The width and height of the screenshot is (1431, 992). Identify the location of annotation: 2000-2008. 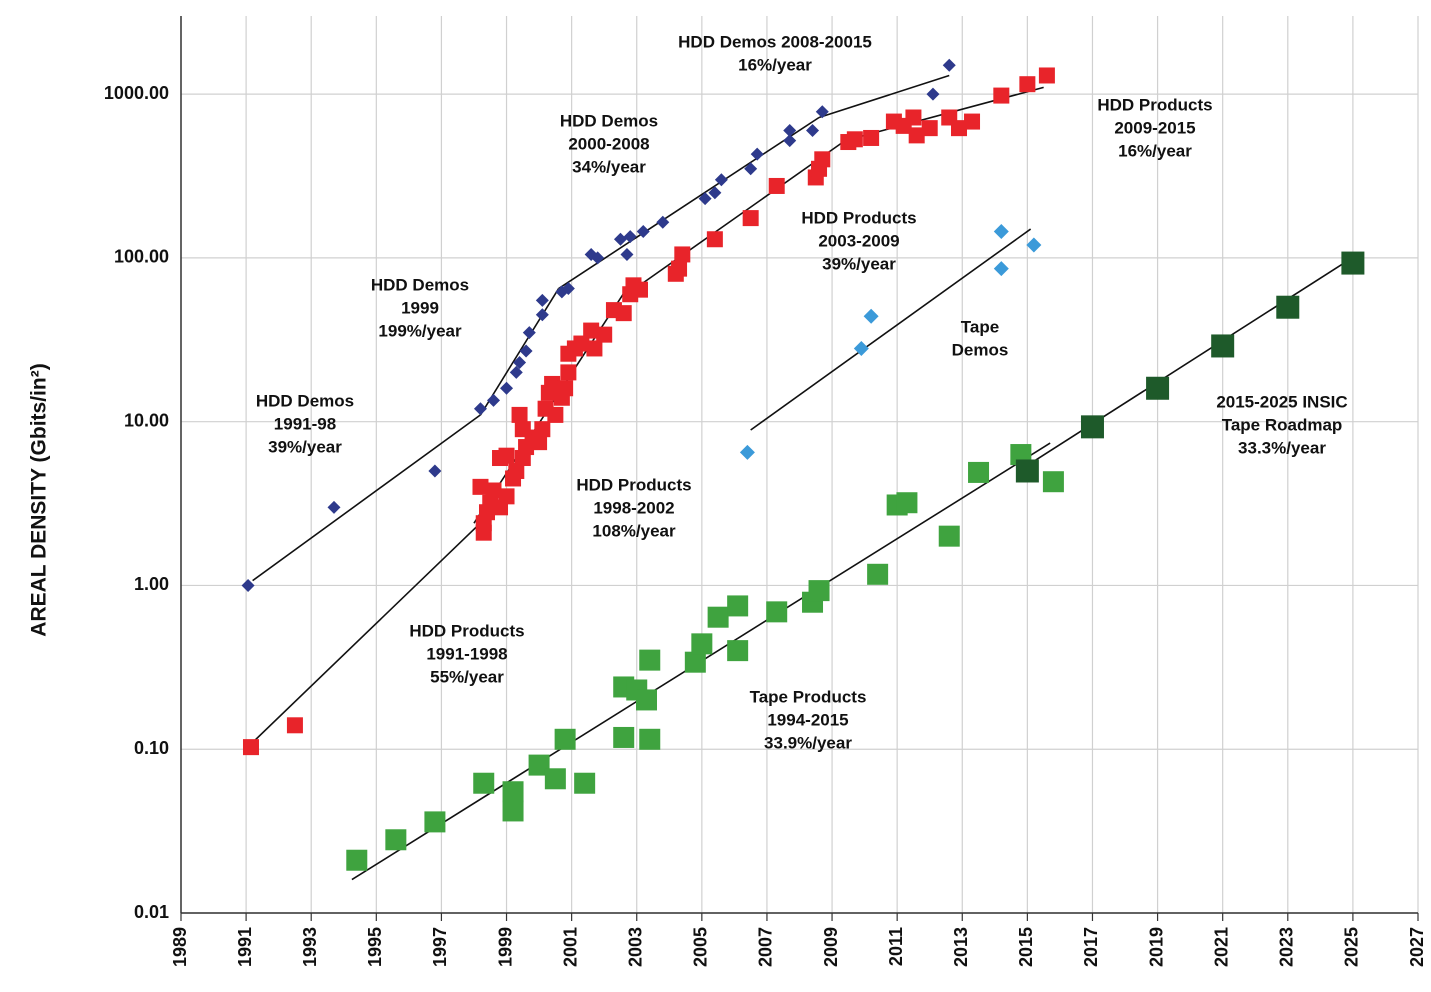
(608, 143).